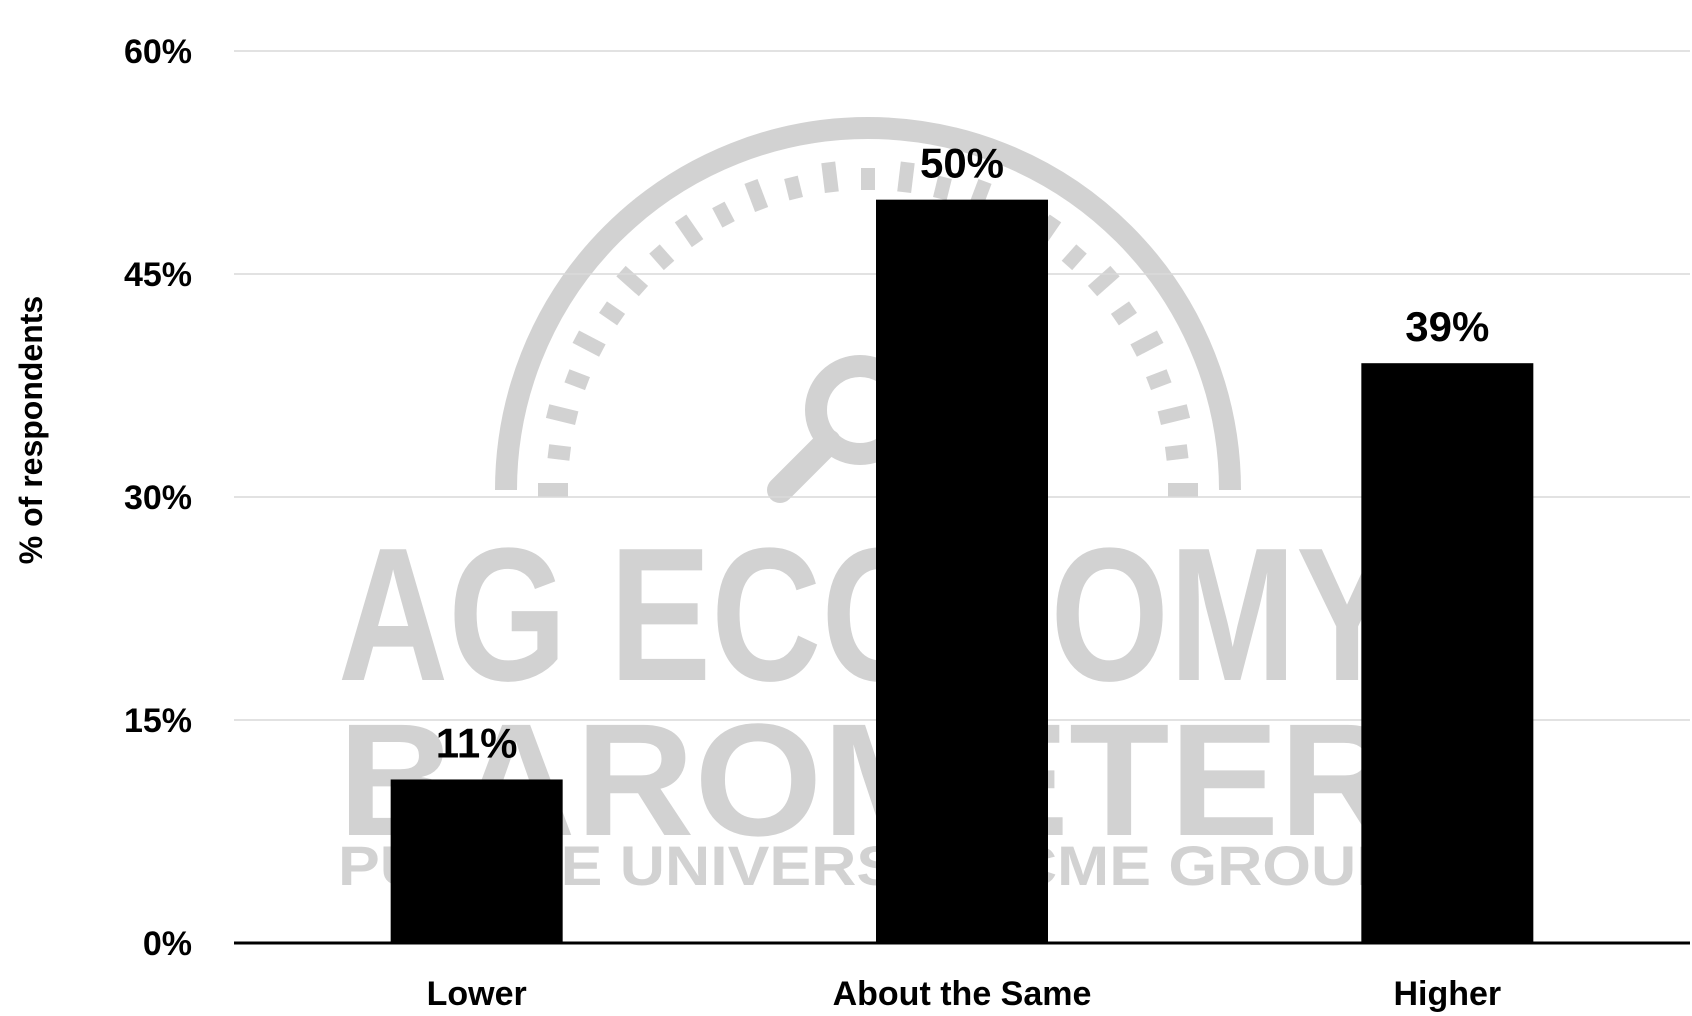 This screenshot has height=1016, width=1692. I want to click on y-tick-label: 30%, so click(158, 498).